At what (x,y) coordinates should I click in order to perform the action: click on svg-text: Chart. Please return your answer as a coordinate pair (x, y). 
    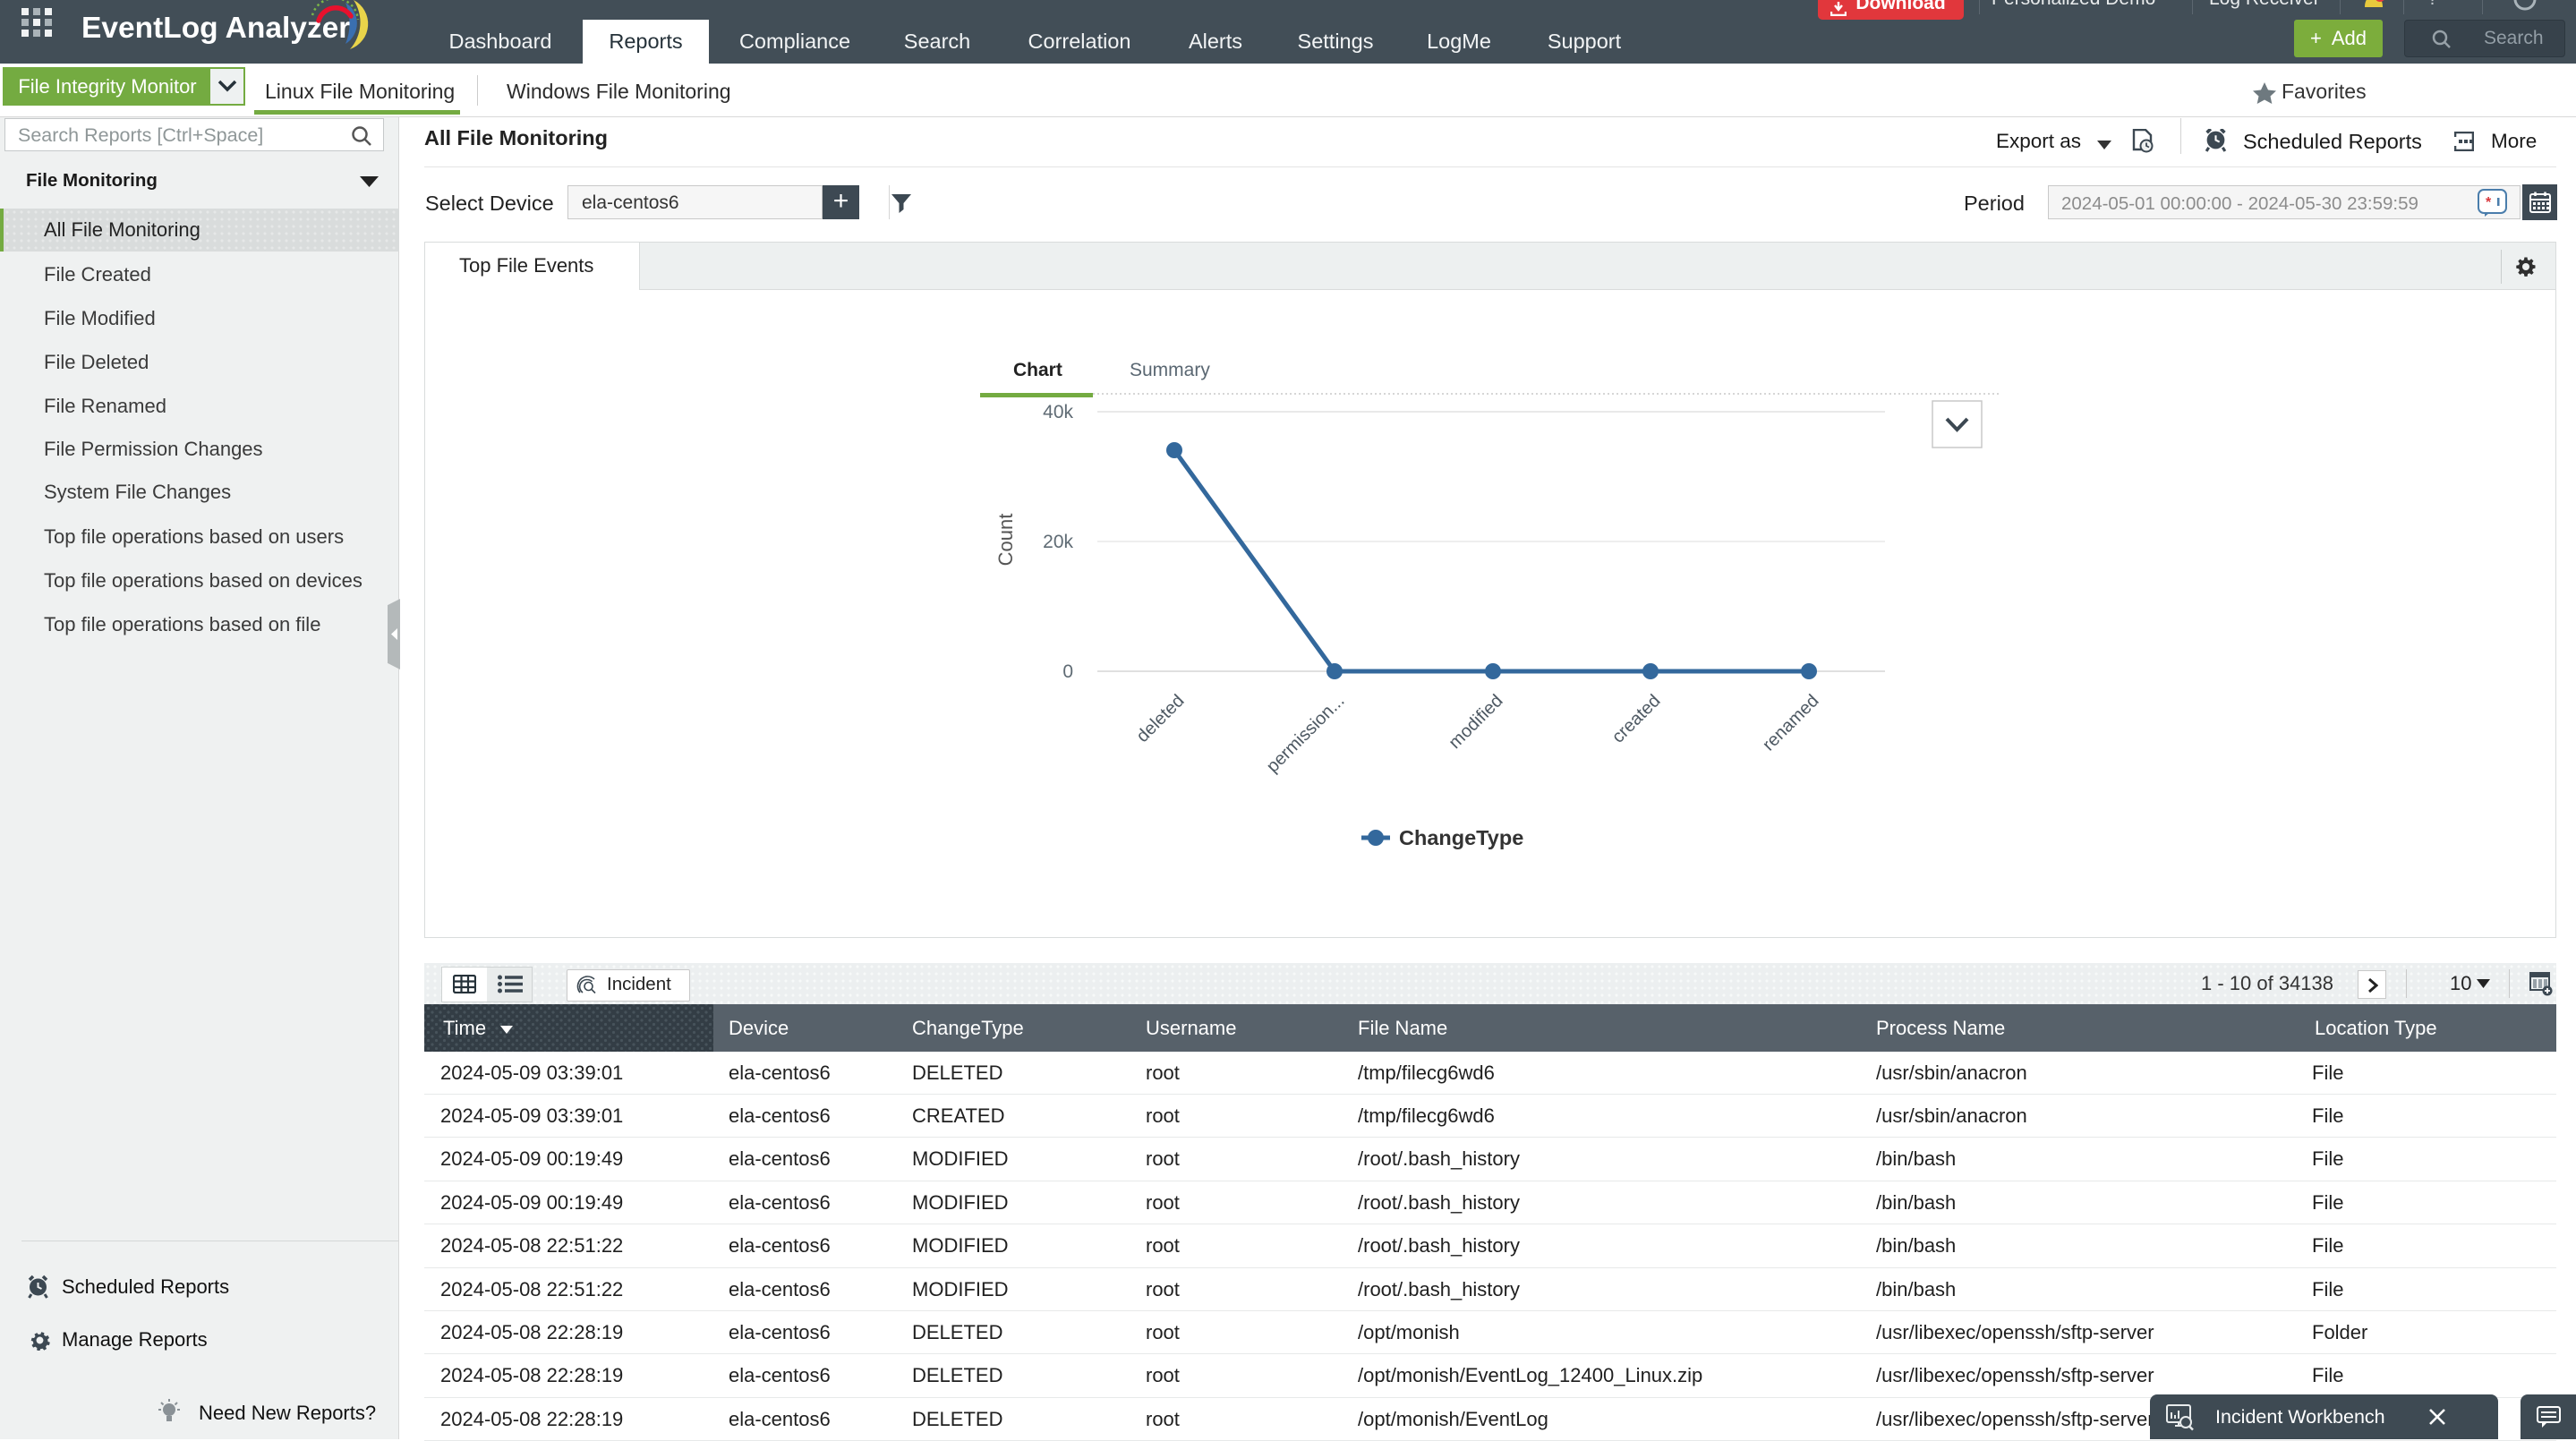
    Looking at the image, I should click on (1037, 370).